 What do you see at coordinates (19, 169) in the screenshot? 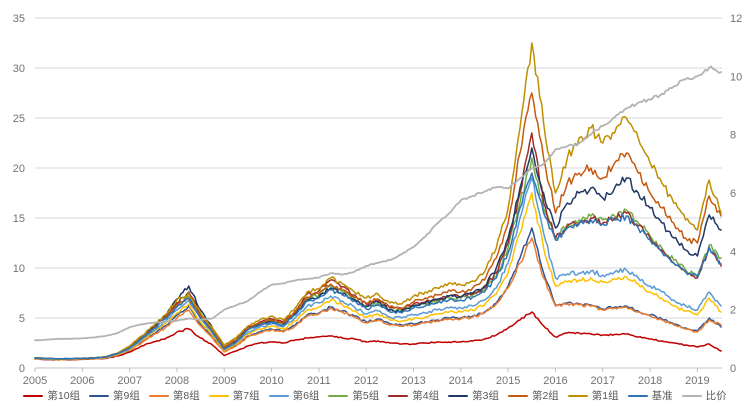
I see `left-axis-tick-label: 20` at bounding box center [19, 169].